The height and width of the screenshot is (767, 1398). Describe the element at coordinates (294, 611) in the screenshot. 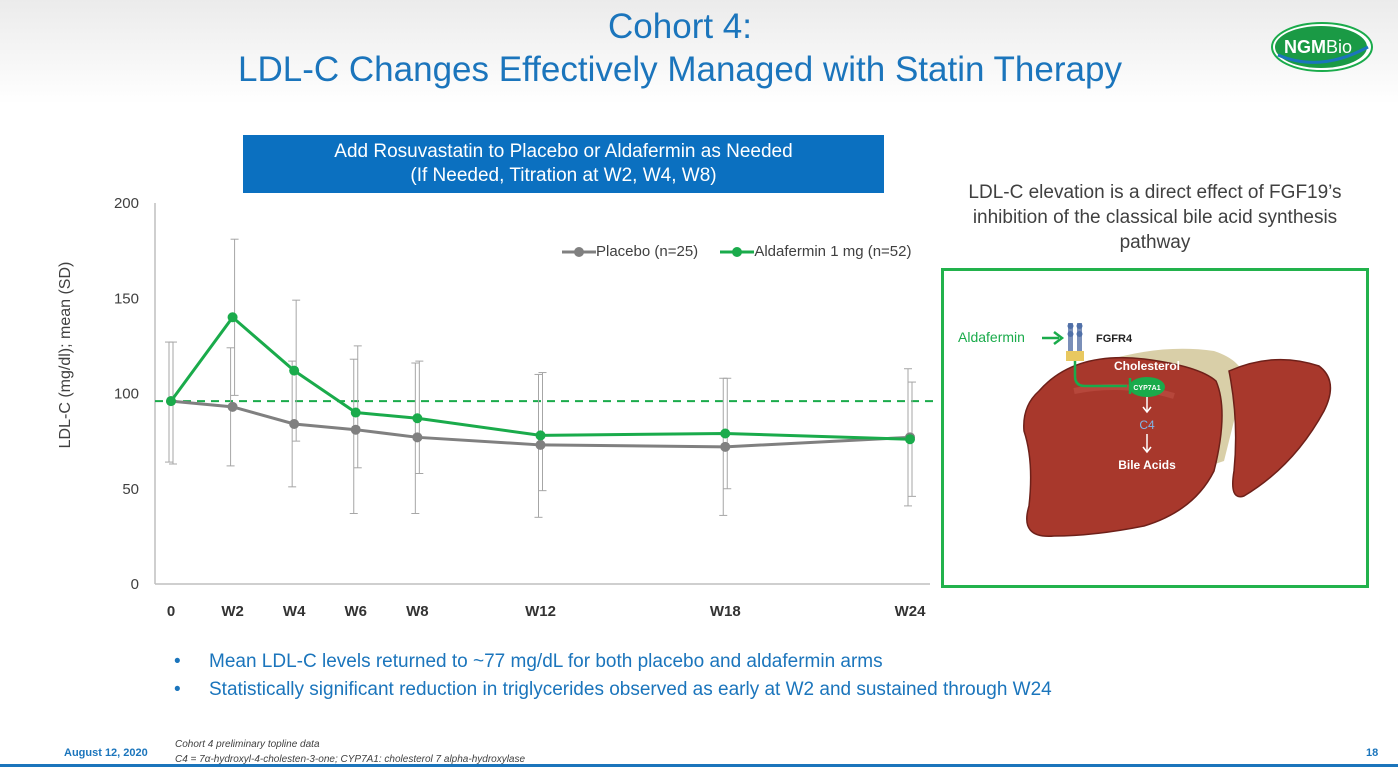

I see `x-tick-label: W4` at that location.